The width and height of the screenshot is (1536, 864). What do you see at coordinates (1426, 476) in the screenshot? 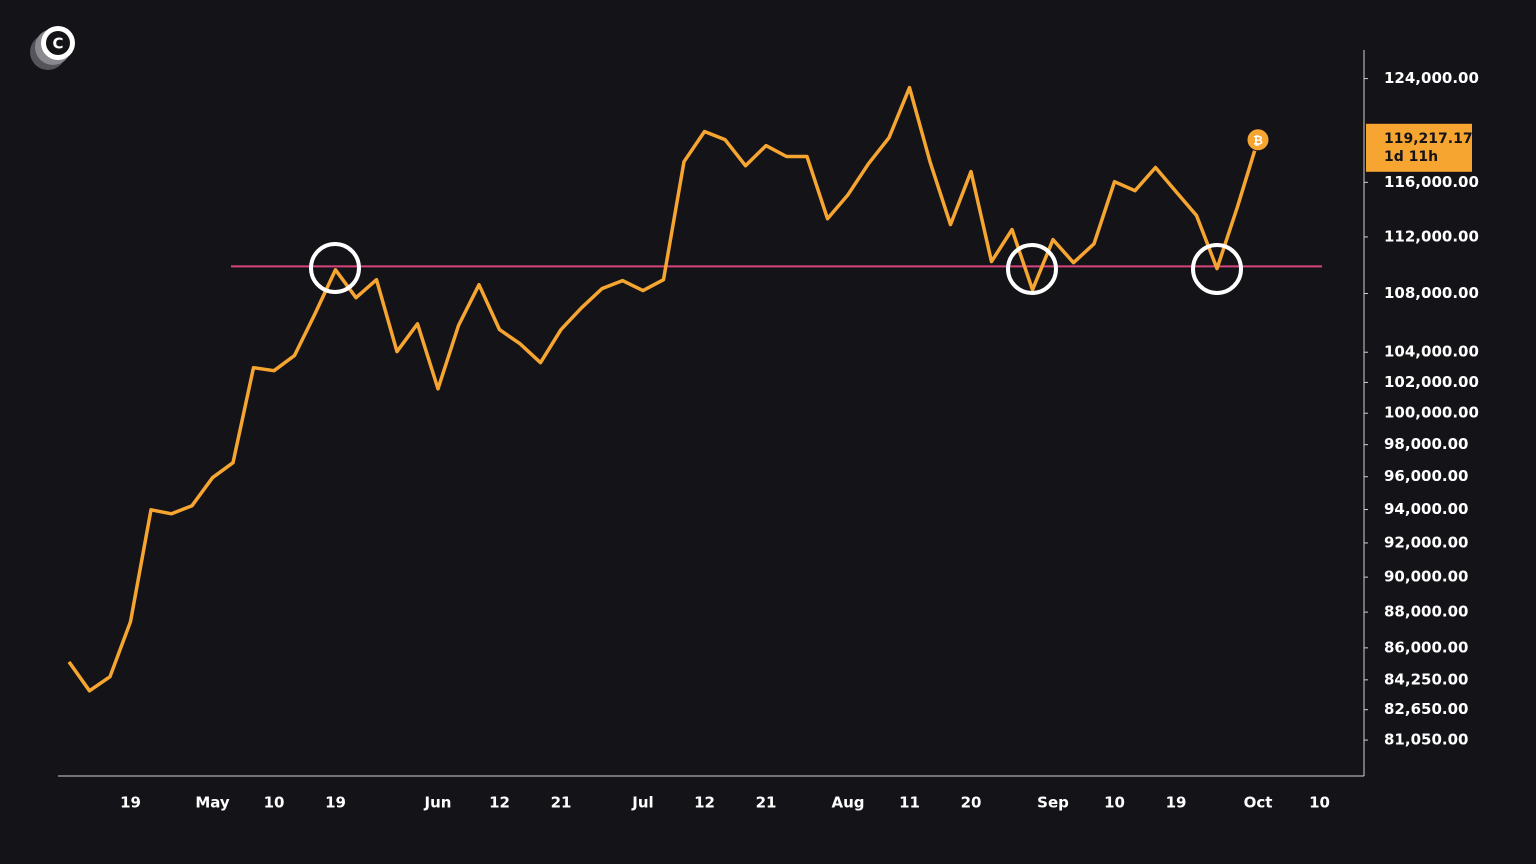
I see `y-tick-label: 96,000.00` at bounding box center [1426, 476].